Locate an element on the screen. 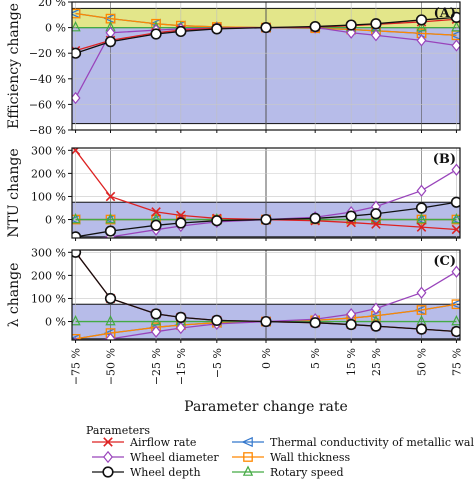 The image size is (474, 479). panel-label: (A) is located at coordinates (445, 13).